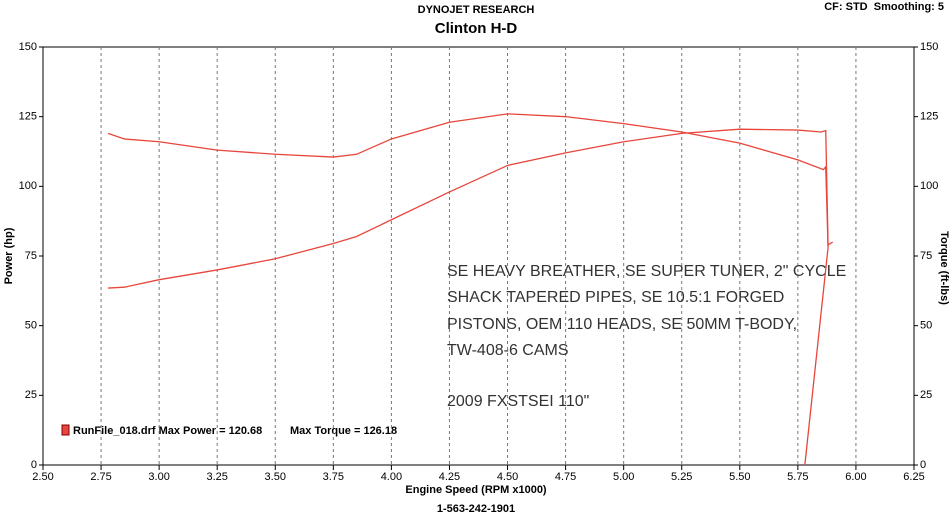  What do you see at coordinates (681, 477) in the screenshot?
I see `x-tick-label: 5.25` at bounding box center [681, 477].